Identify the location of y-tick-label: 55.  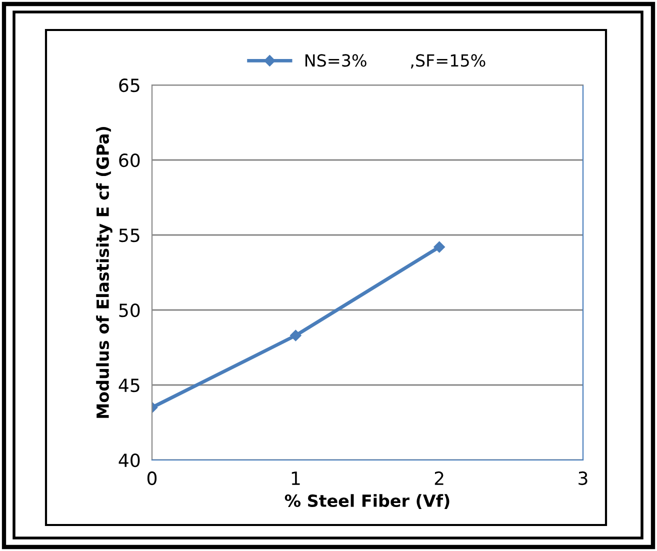
(129, 235).